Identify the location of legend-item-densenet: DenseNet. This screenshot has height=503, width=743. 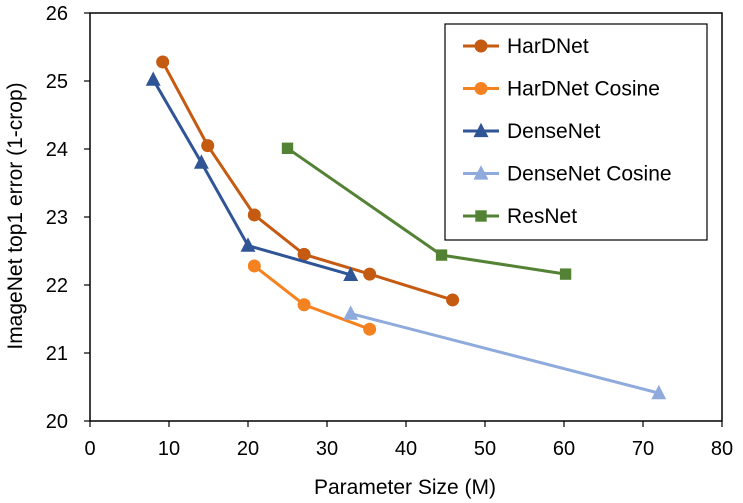
(532, 131).